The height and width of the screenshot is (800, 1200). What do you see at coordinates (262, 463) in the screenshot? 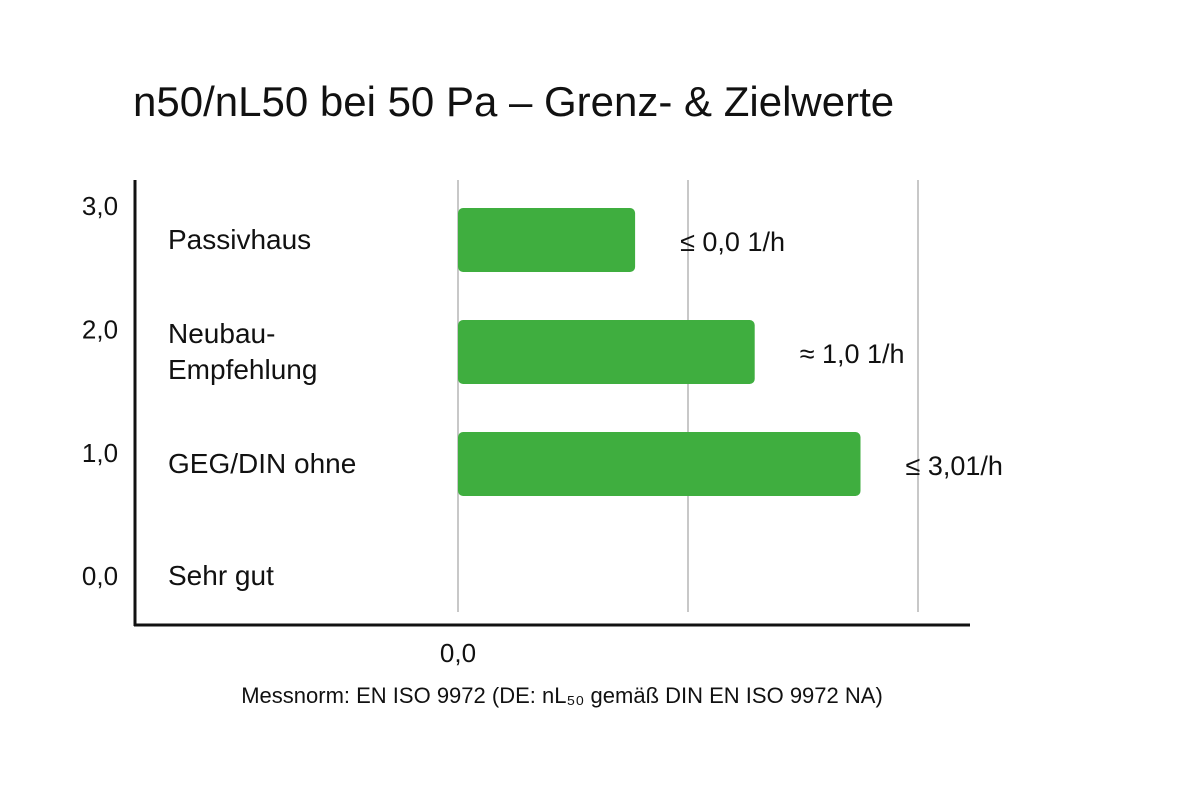
I see `category-label: GEG/DIN ohne` at bounding box center [262, 463].